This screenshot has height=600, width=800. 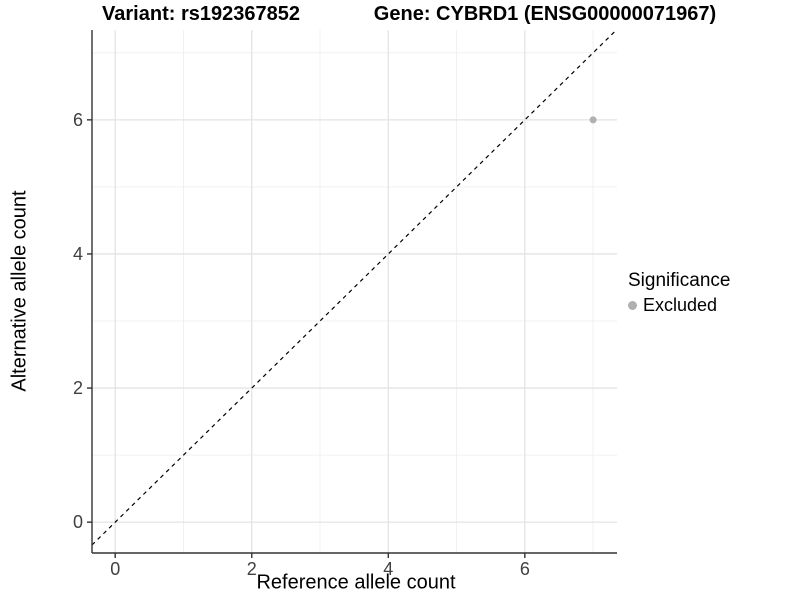 What do you see at coordinates (78, 522) in the screenshot?
I see `y-tick-label: 0` at bounding box center [78, 522].